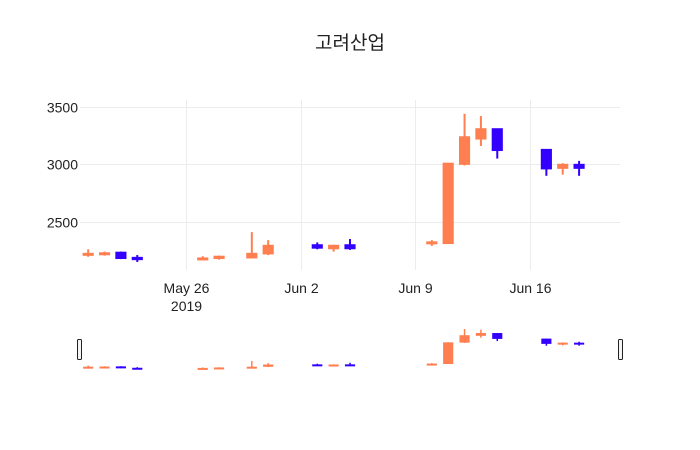 The height and width of the screenshot is (450, 700). I want to click on x-tick-label: Jun 16, so click(530, 288).